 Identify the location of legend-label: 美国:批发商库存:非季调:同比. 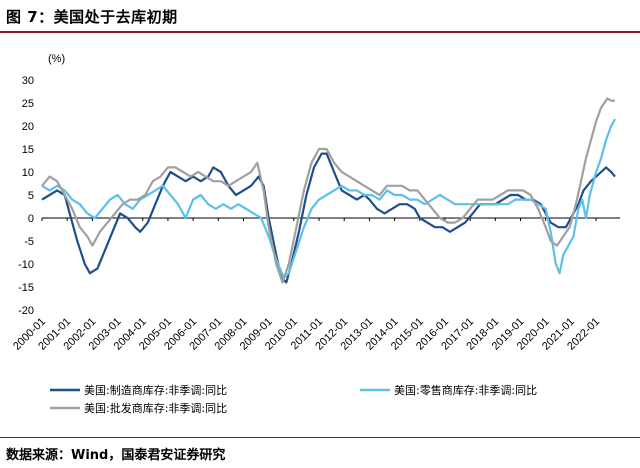
(155, 408).